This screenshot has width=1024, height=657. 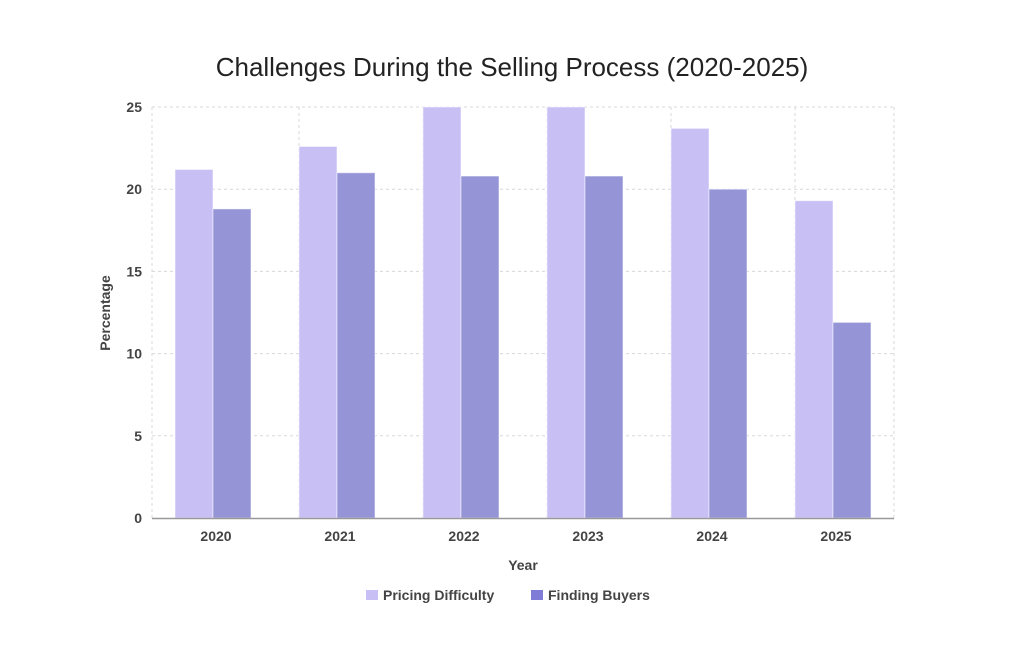 I want to click on bar-finding-buyers-2021, so click(x=356, y=345).